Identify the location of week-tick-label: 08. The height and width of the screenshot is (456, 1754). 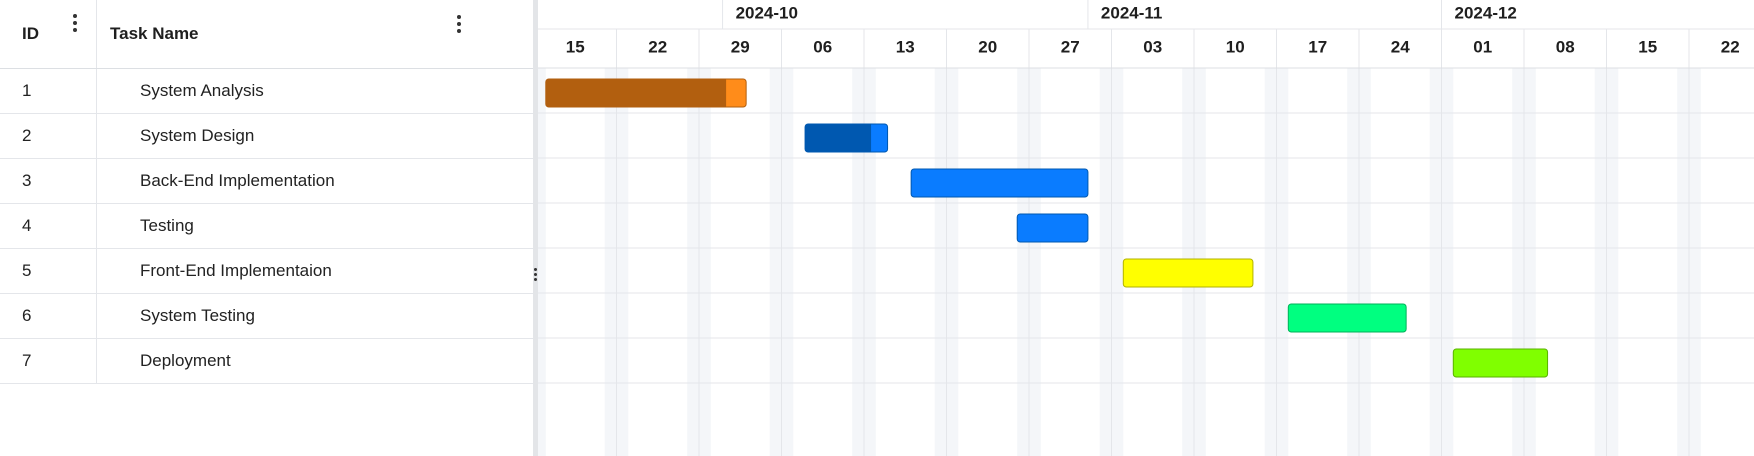
(1565, 46).